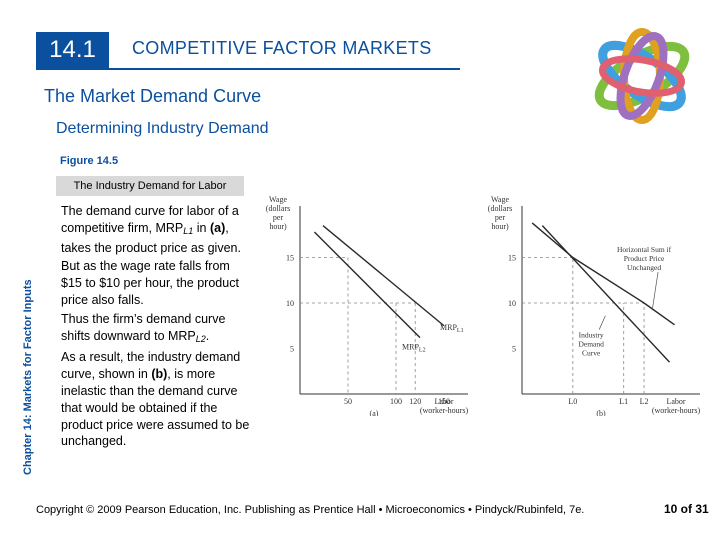  What do you see at coordinates (414, 348) in the screenshot?
I see `panel-a-series-label-1: MRPL2` at bounding box center [414, 348].